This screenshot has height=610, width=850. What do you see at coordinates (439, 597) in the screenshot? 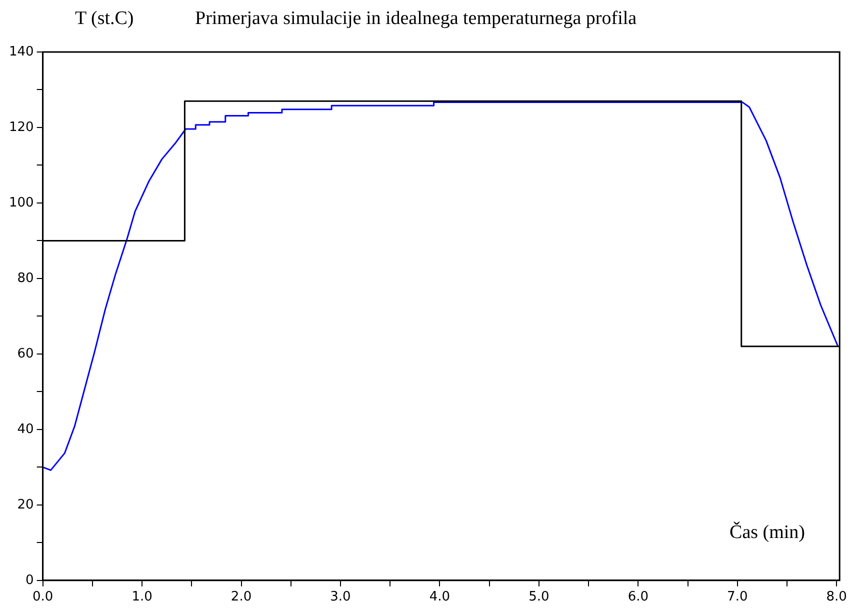
I see `x-tick-label: 4.0` at bounding box center [439, 597].